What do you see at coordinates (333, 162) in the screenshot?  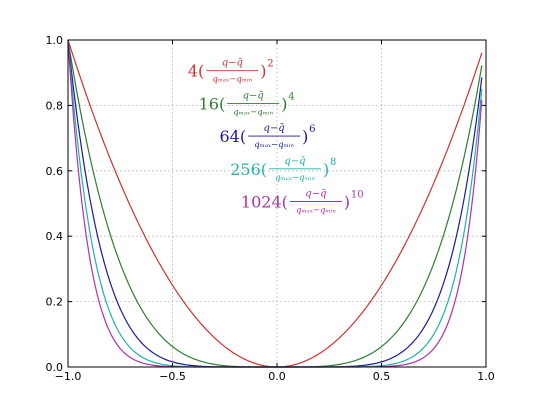 I see `formula-exponent: 8` at bounding box center [333, 162].